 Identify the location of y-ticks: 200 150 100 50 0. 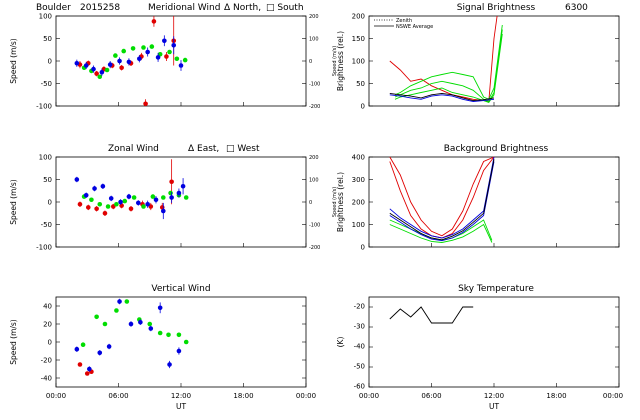
(358, 62).